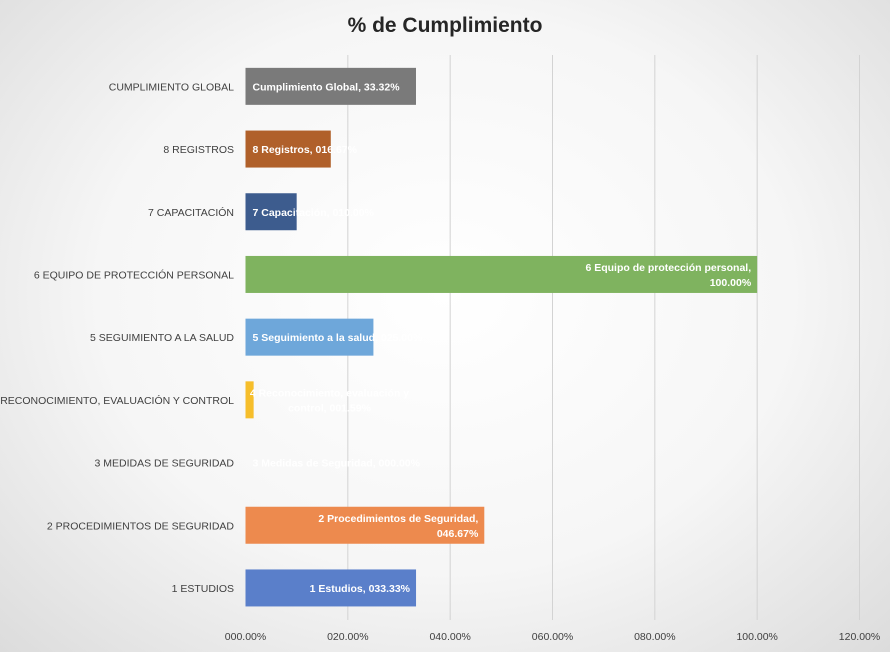 Image resolution: width=890 pixels, height=652 pixels. I want to click on category-label: 1 ESTUDIOS, so click(203, 589).